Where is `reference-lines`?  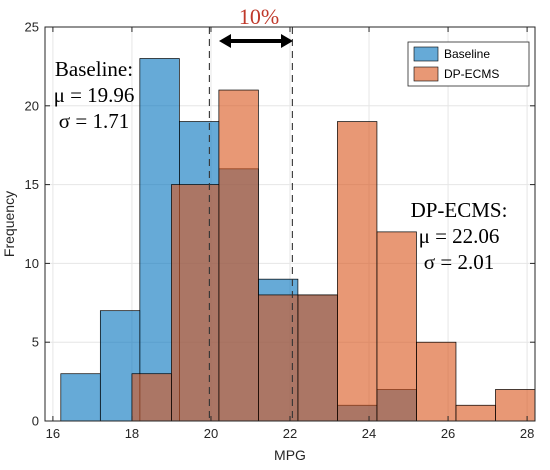
reference-lines is located at coordinates (250, 224).